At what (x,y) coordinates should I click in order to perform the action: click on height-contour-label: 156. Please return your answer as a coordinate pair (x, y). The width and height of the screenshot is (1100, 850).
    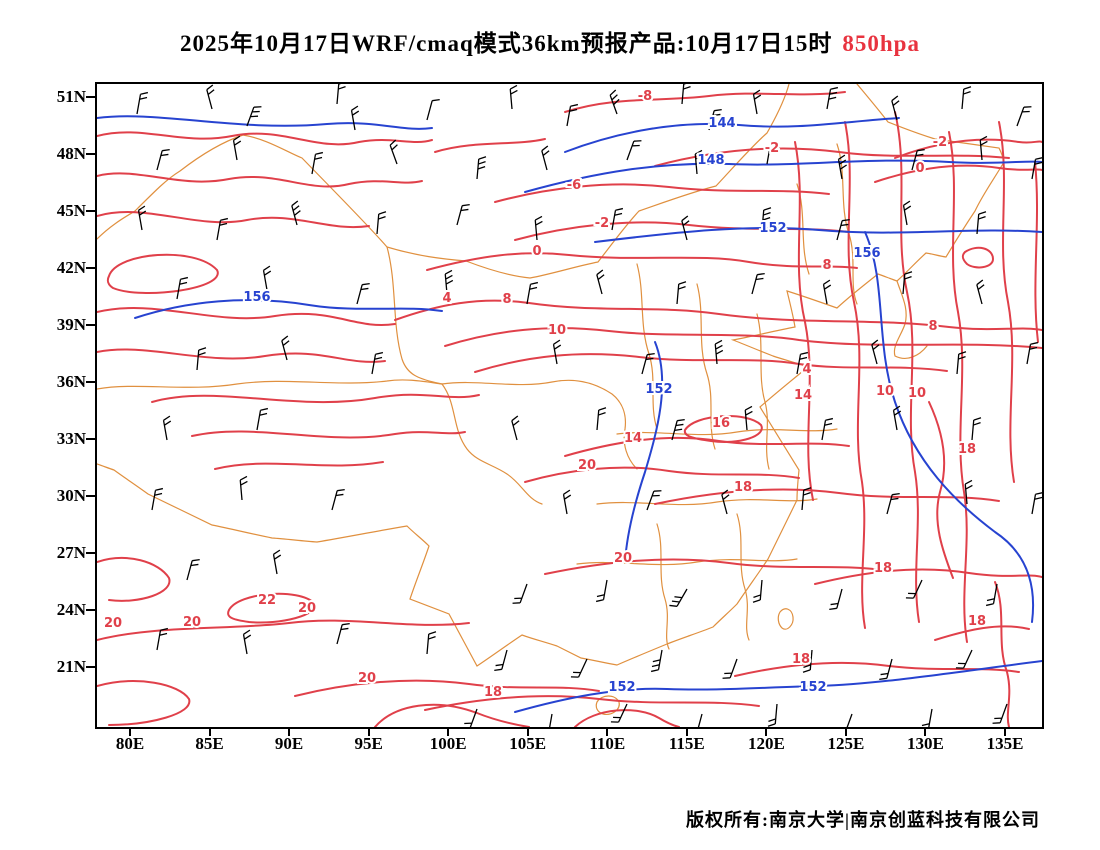
    Looking at the image, I should click on (866, 253).